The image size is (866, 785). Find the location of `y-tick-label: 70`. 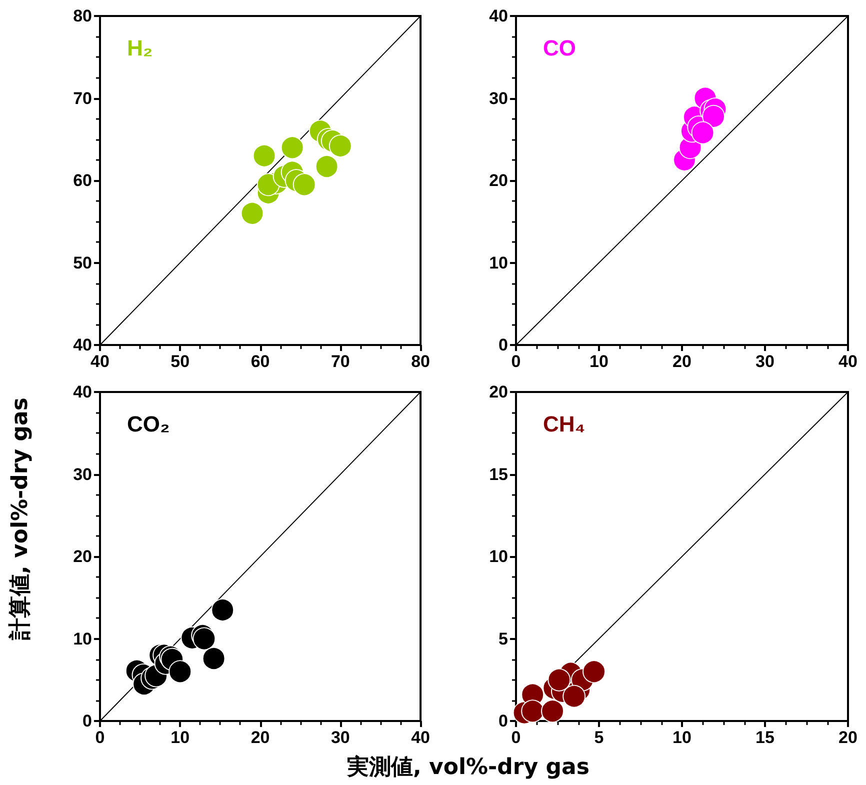

y-tick-label: 70 is located at coordinates (82, 98).